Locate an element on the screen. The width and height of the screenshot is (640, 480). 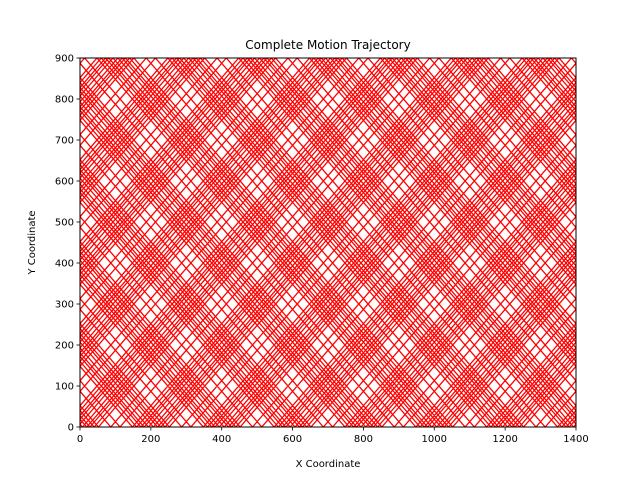
x-tick-label: 1200 is located at coordinates (504, 439).